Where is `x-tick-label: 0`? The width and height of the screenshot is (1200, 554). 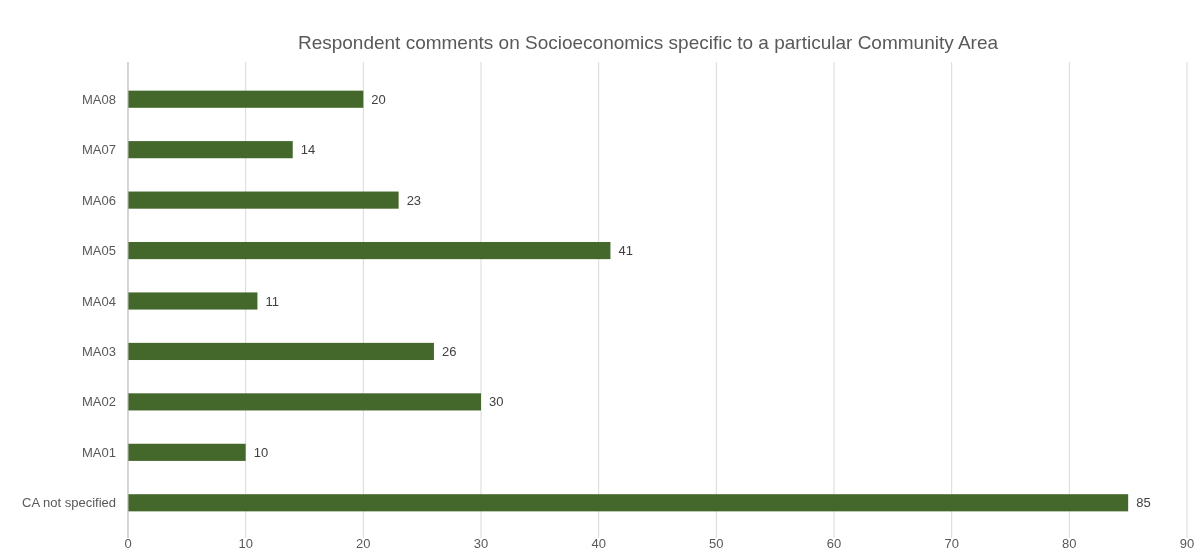
x-tick-label: 0 is located at coordinates (128, 543).